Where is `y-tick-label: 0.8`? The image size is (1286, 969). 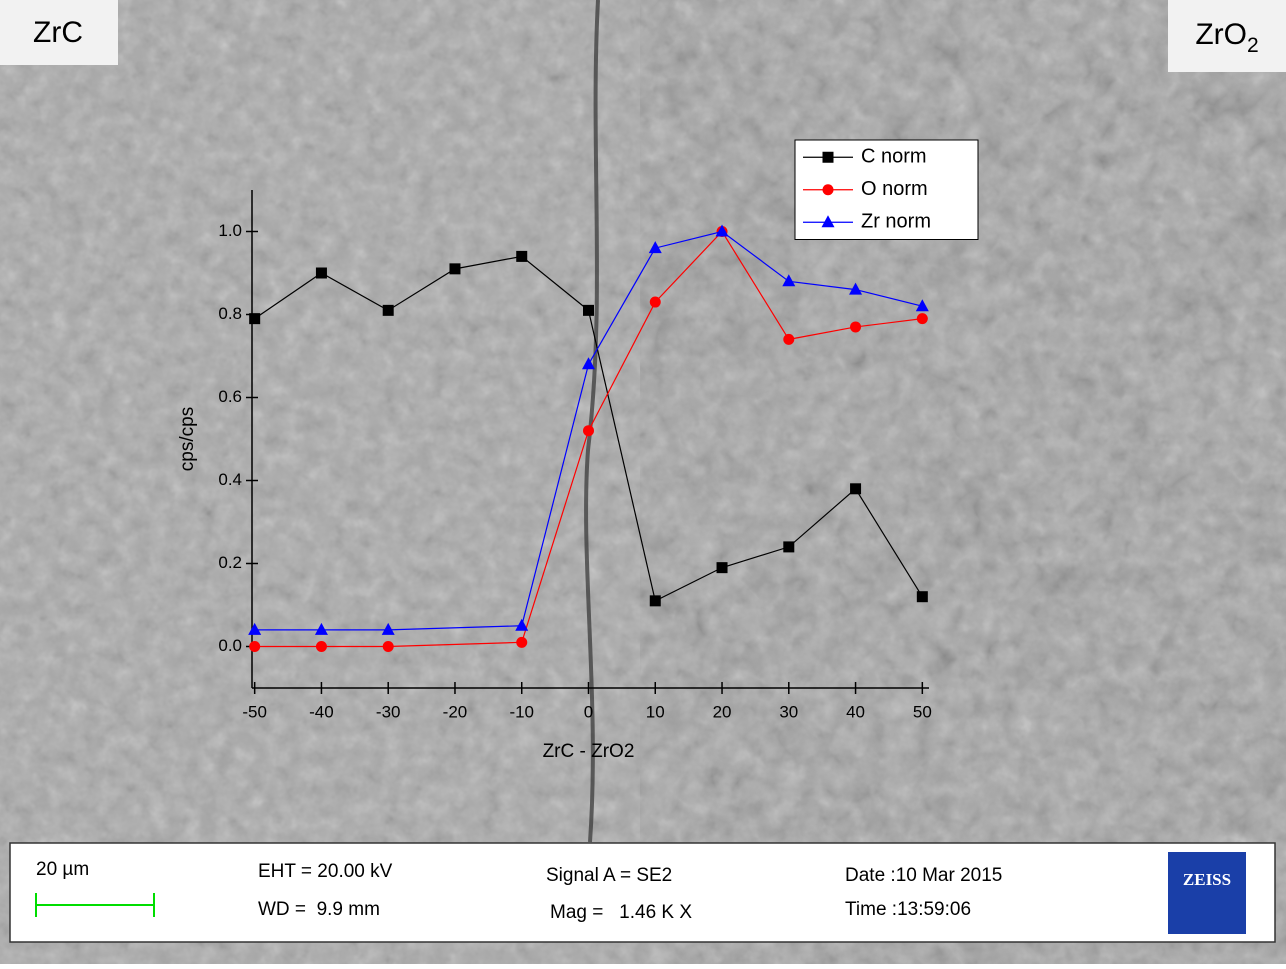 y-tick-label: 0.8 is located at coordinates (230, 313).